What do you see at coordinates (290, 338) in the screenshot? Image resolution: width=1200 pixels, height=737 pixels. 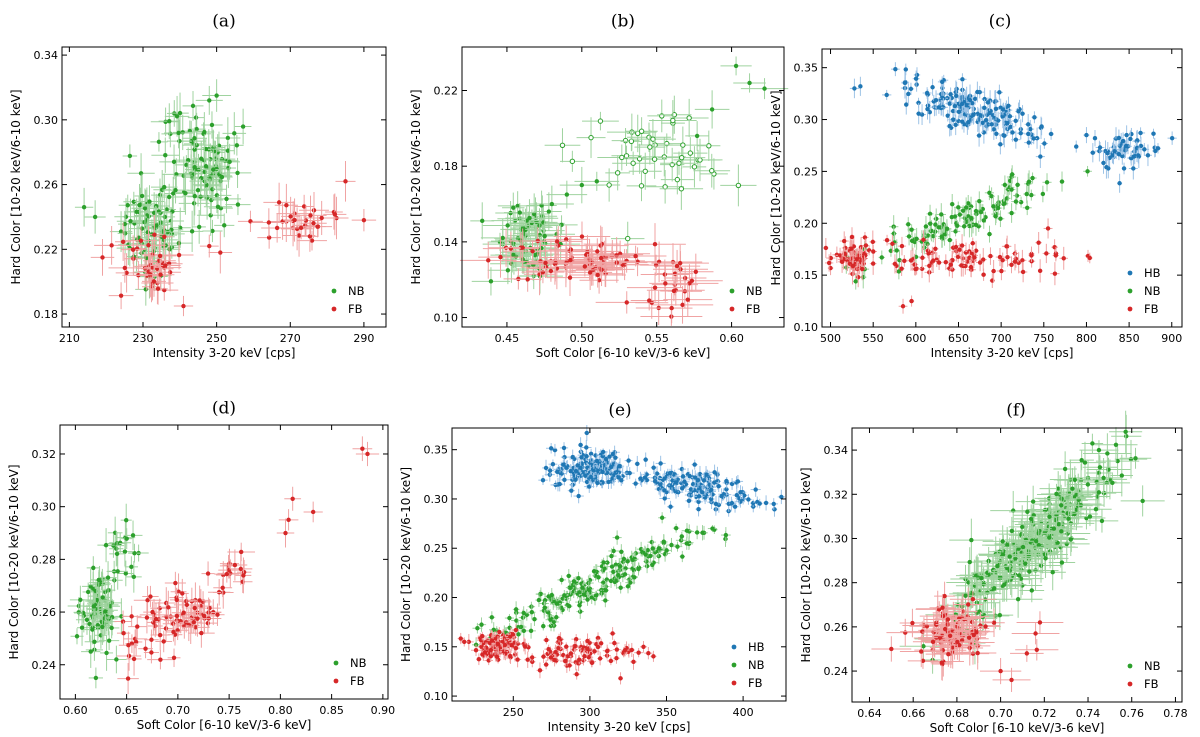 I see `x-tick-label: 270` at bounding box center [290, 338].